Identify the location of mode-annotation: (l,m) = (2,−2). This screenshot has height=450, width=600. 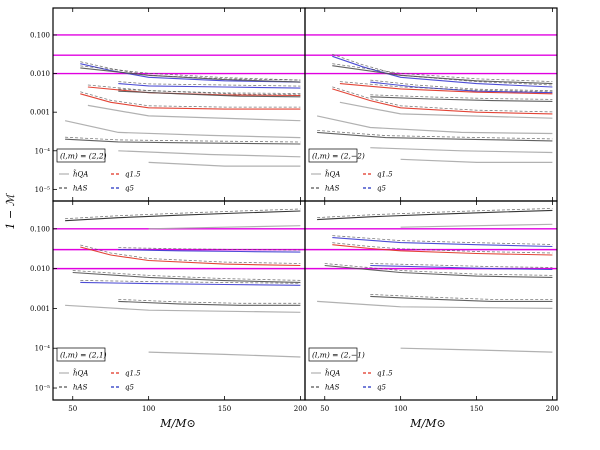
(338, 156).